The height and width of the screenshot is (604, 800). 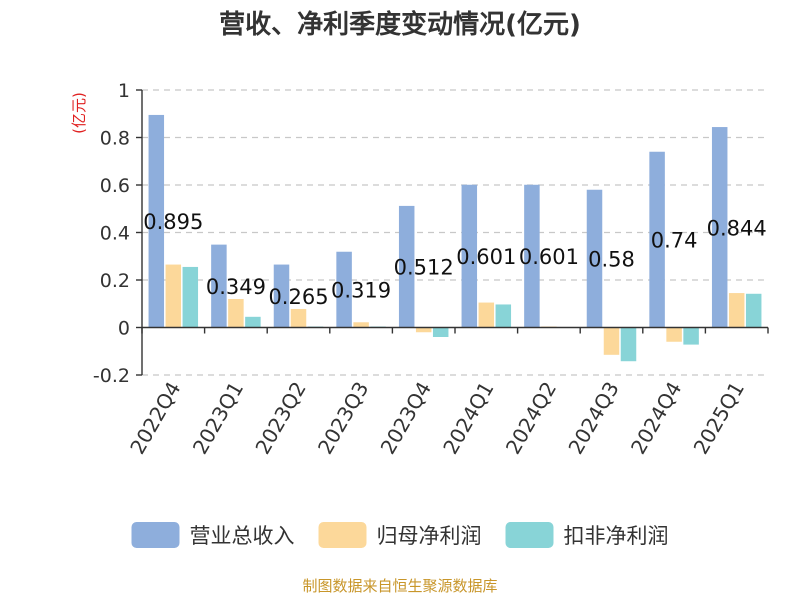 I want to click on x-tick-label: 2024Q4, so click(x=656, y=418).